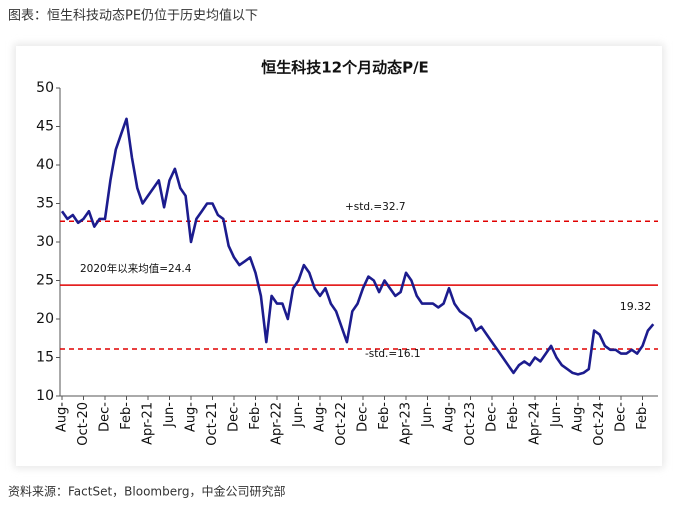  I want to click on y-tick-label: 45, so click(45, 127).